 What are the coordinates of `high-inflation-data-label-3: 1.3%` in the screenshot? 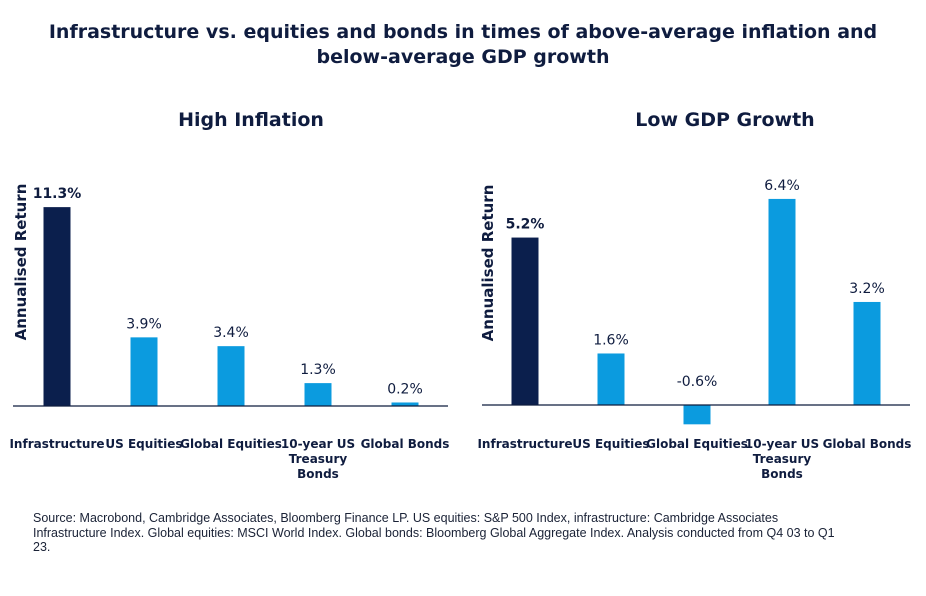 It's located at (318, 370).